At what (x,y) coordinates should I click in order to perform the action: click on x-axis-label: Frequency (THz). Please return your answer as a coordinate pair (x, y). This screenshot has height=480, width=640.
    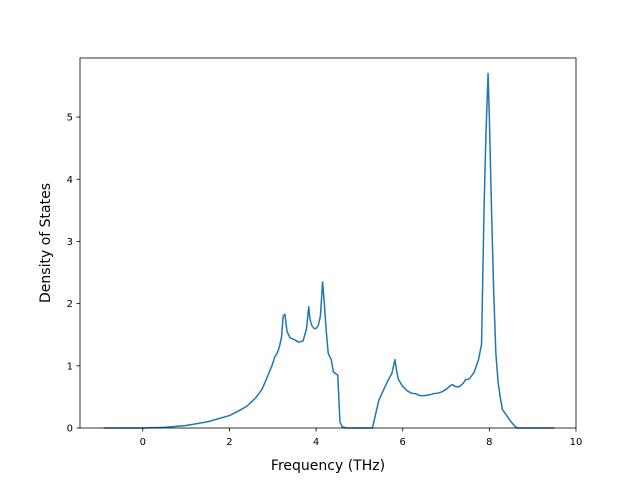
    Looking at the image, I should click on (328, 466).